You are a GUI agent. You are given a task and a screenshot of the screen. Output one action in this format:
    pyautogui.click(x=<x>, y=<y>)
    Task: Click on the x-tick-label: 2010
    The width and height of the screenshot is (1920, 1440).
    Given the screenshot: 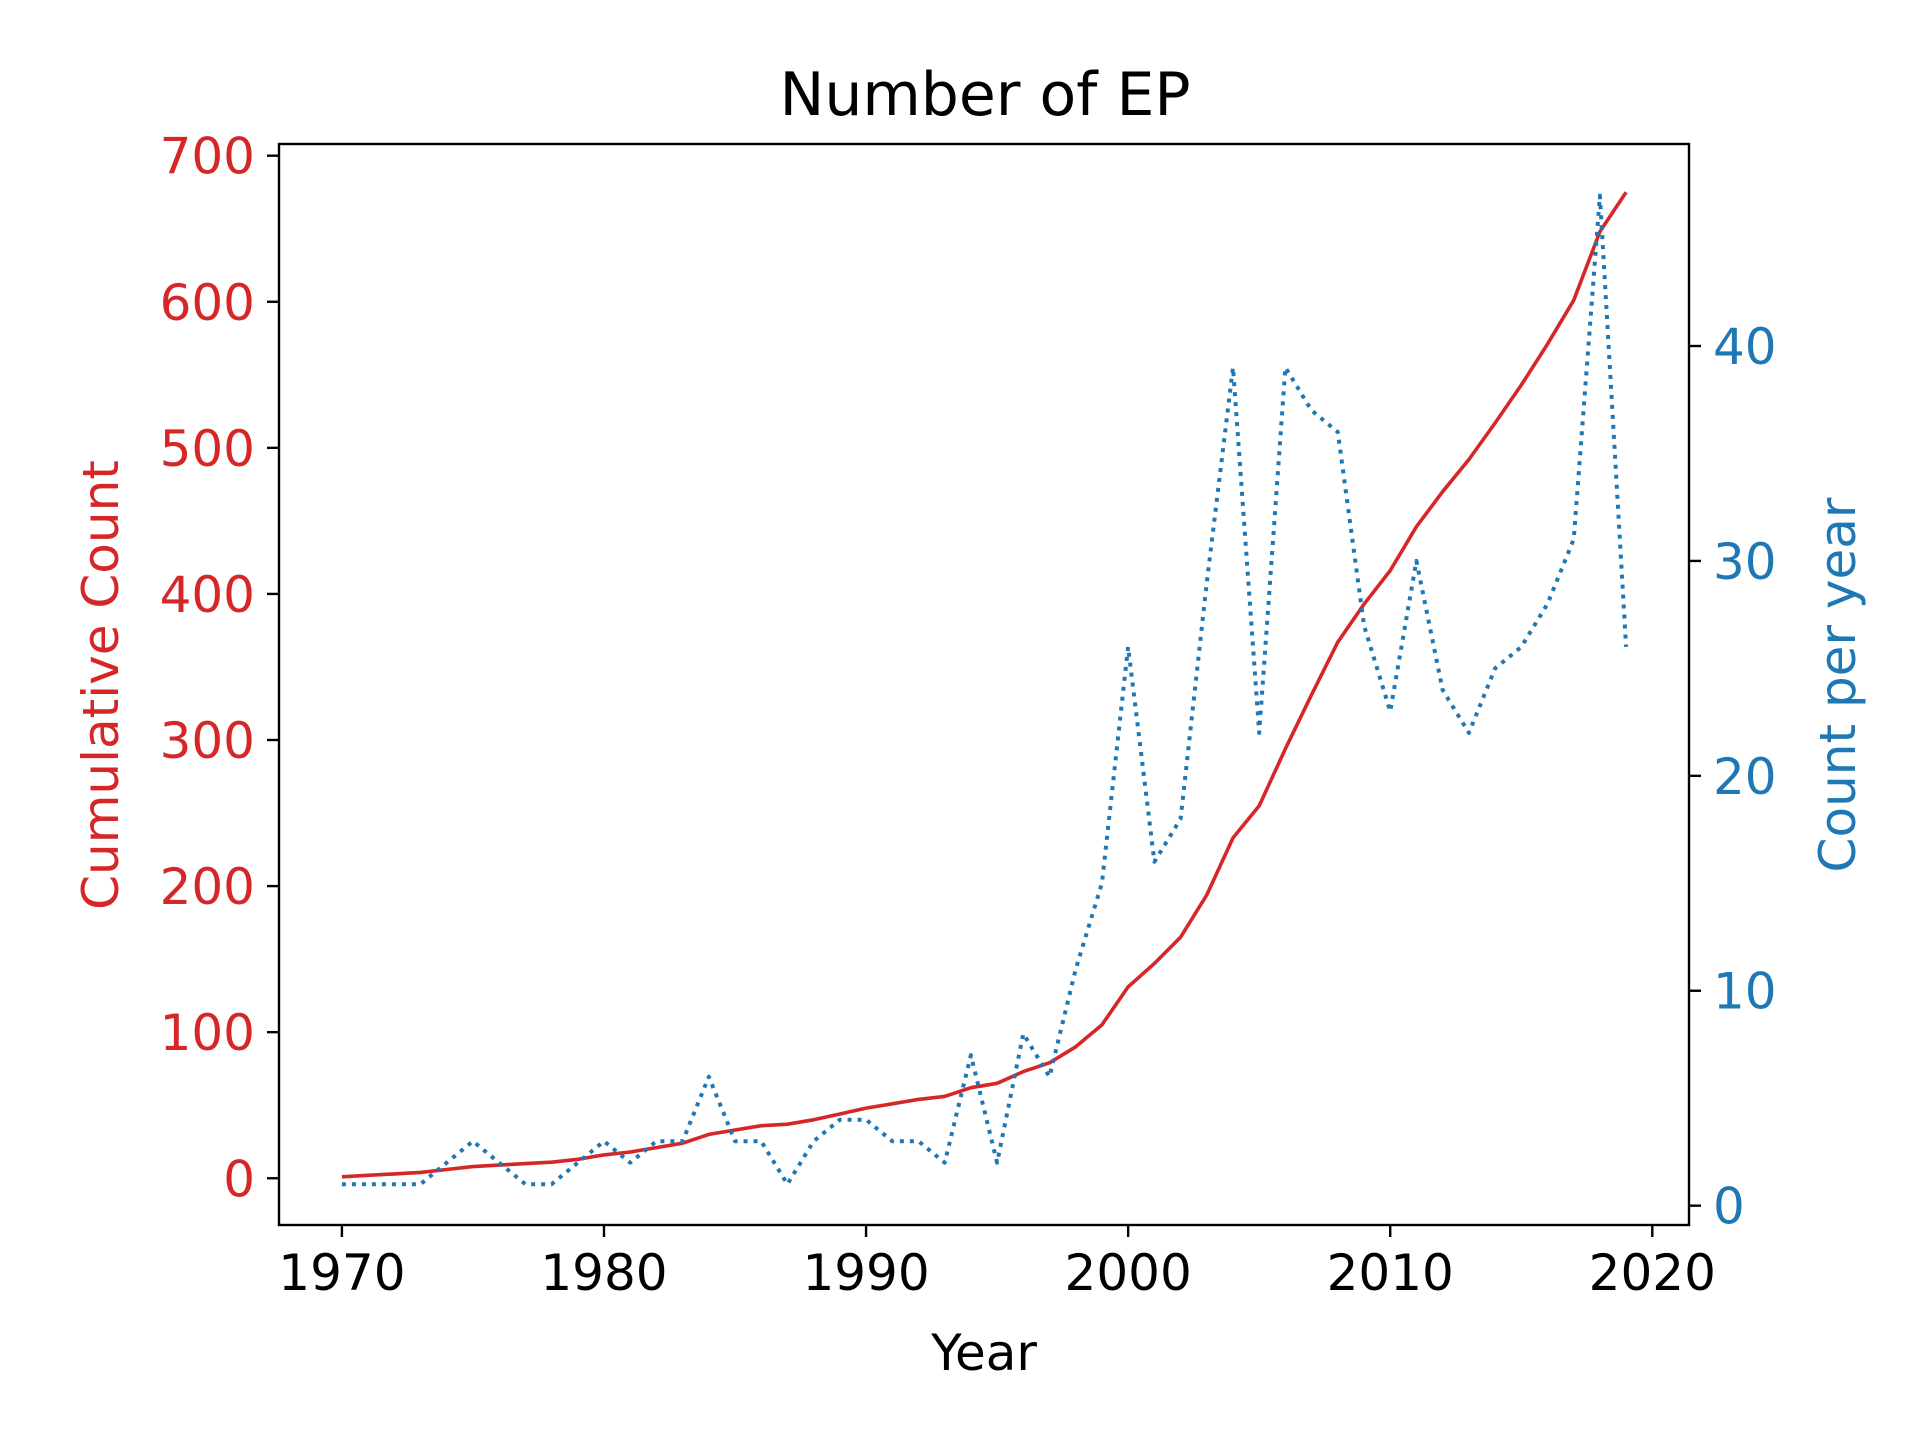 What is the action you would take?
    pyautogui.click(x=1390, y=1273)
    